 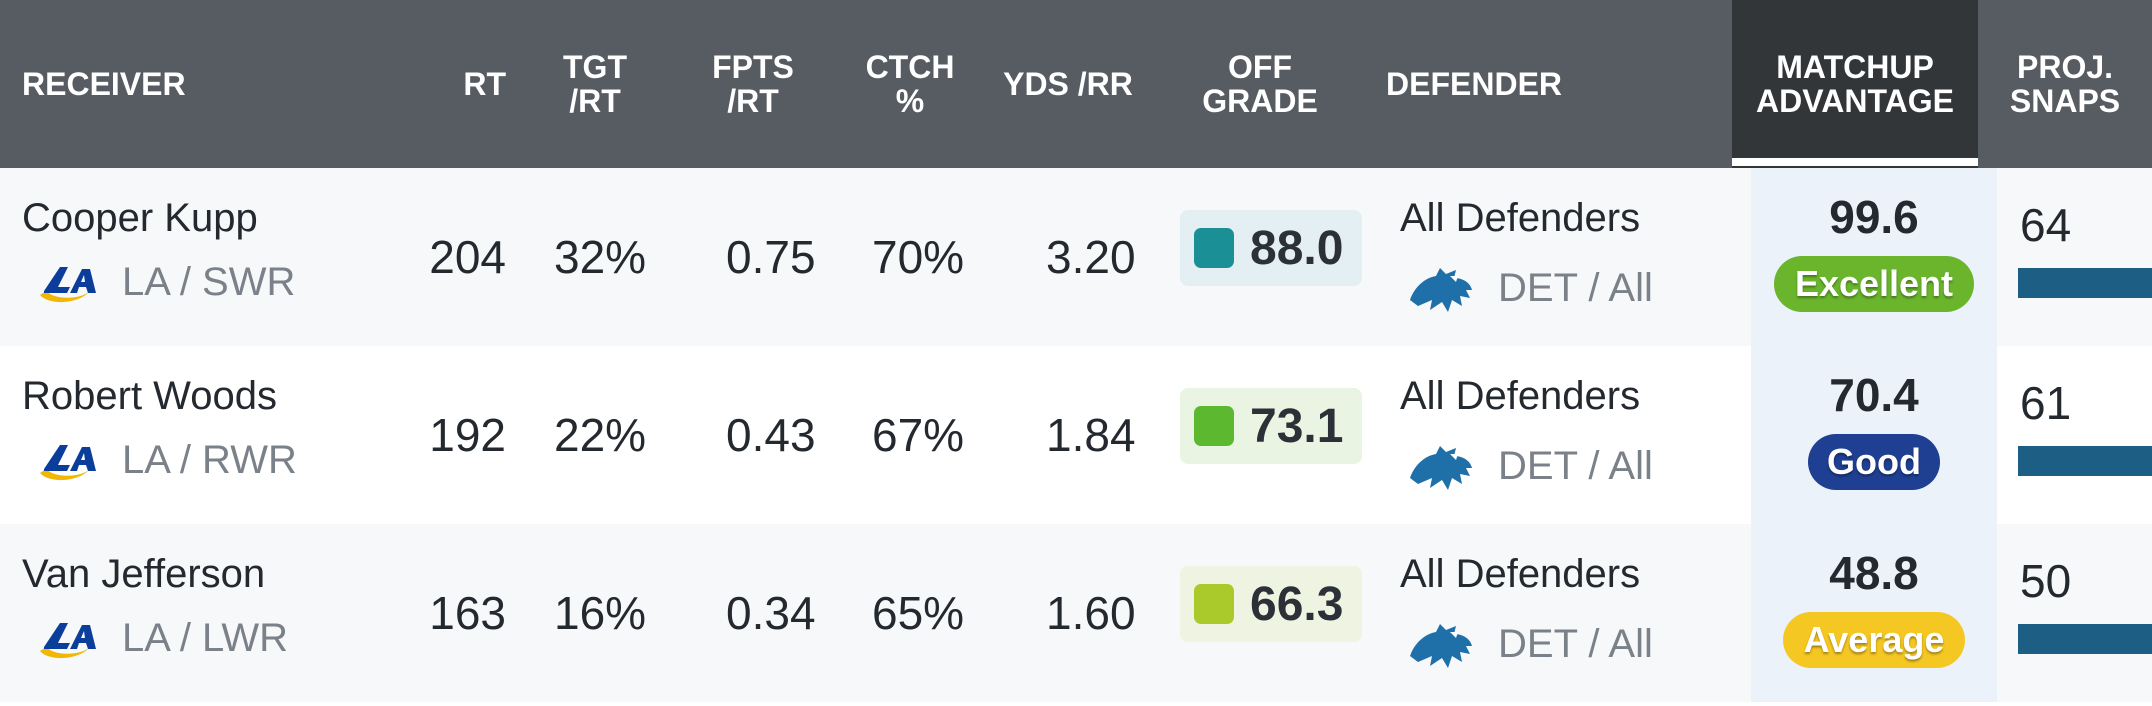 I want to click on matchup-value: 99.6, so click(x=1874, y=217).